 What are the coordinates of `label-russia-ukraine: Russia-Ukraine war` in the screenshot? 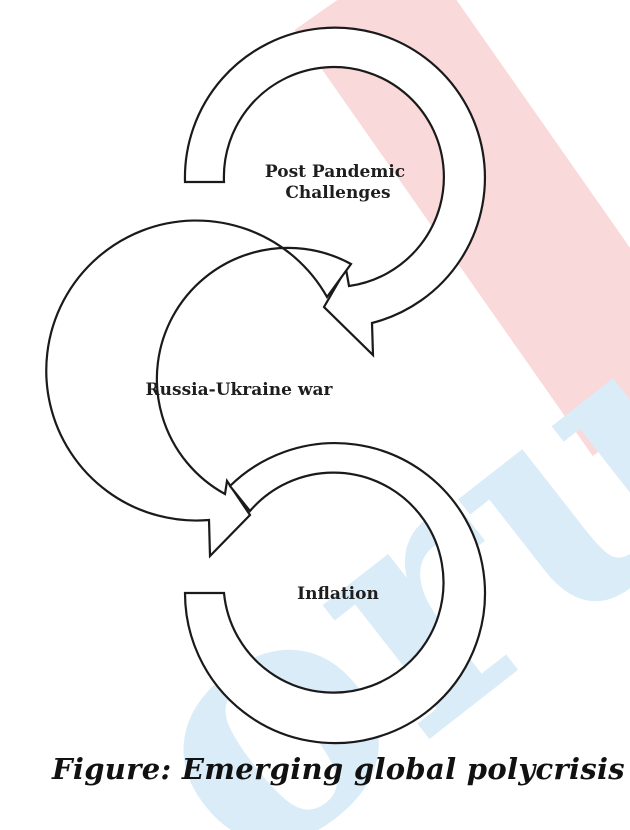 It's located at (240, 390).